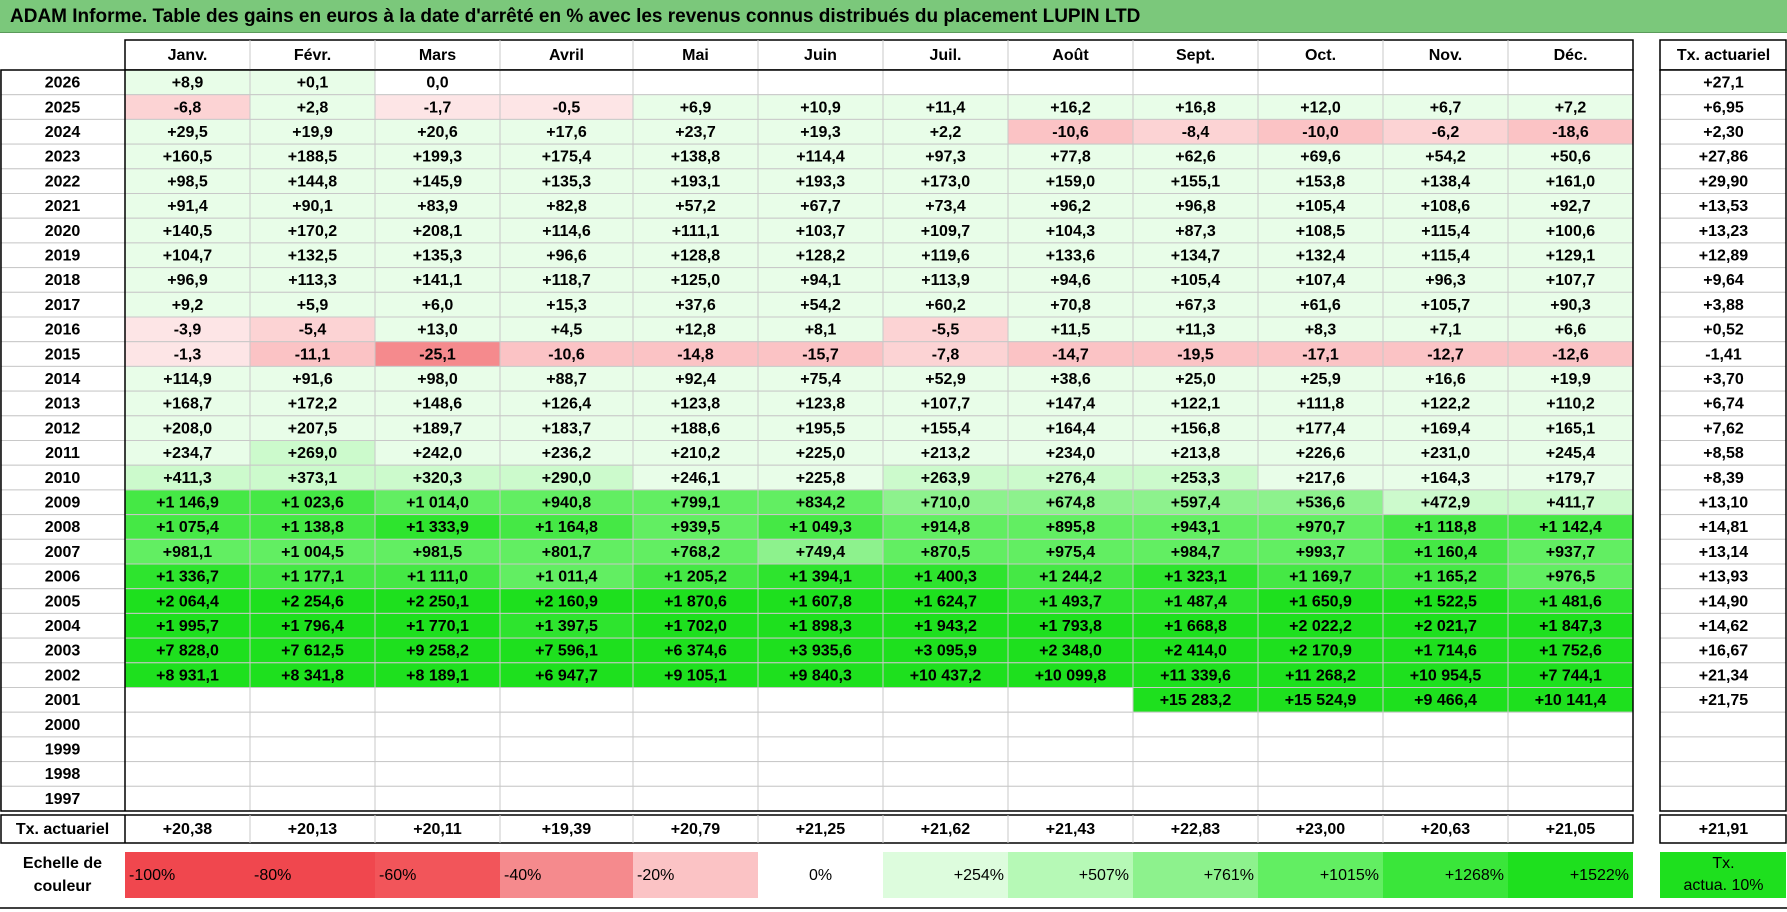  Describe the element at coordinates (1723, 601) in the screenshot. I see `rate-label: +14,90` at that location.